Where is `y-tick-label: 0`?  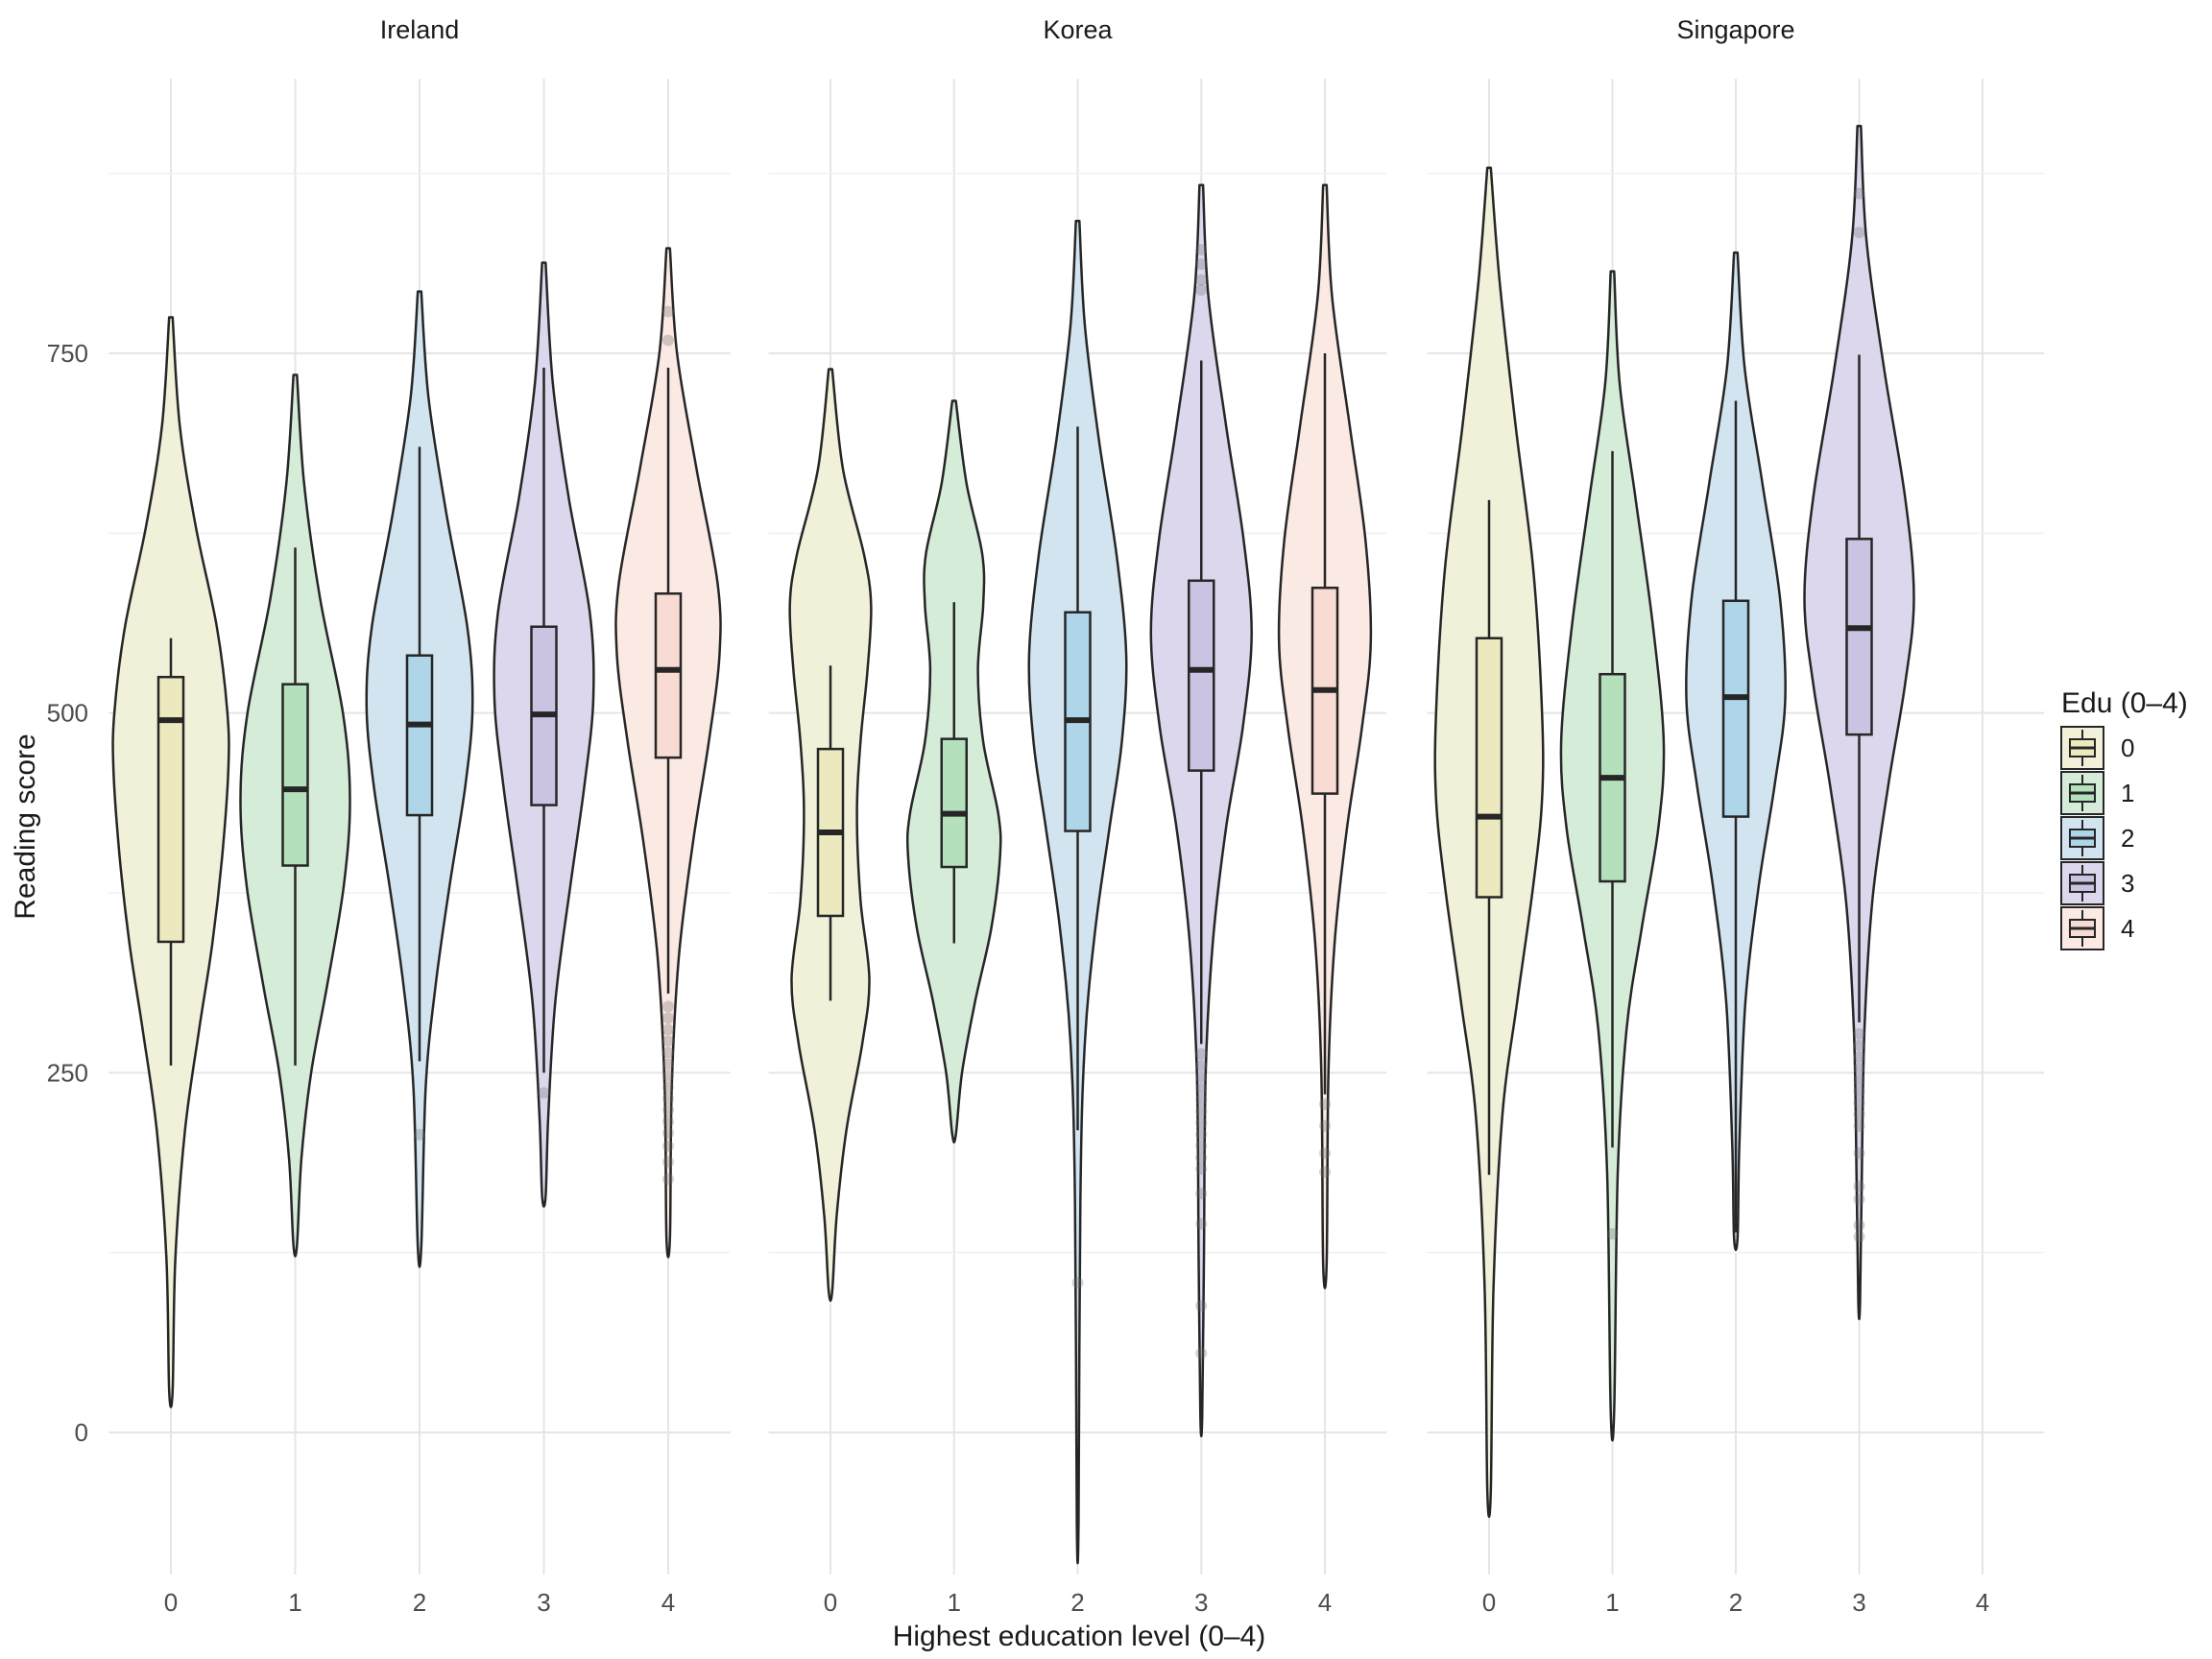
y-tick-label: 0 is located at coordinates (81, 1432).